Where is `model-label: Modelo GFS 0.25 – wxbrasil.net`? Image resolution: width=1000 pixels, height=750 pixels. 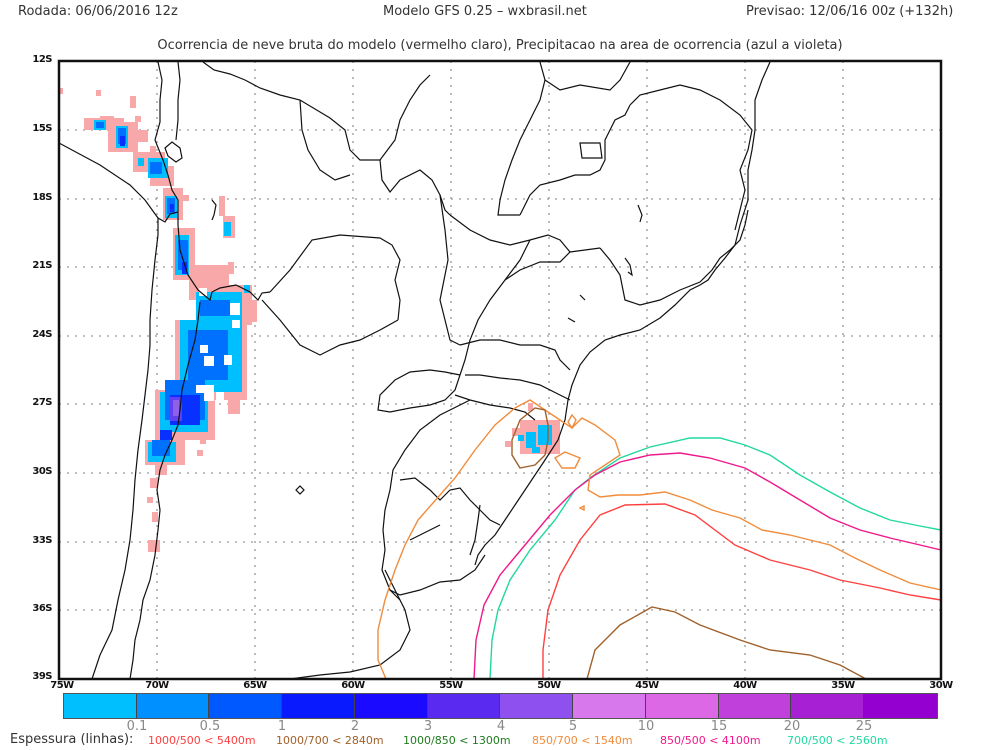
model-label: Modelo GFS 0.25 – wxbrasil.net is located at coordinates (485, 11).